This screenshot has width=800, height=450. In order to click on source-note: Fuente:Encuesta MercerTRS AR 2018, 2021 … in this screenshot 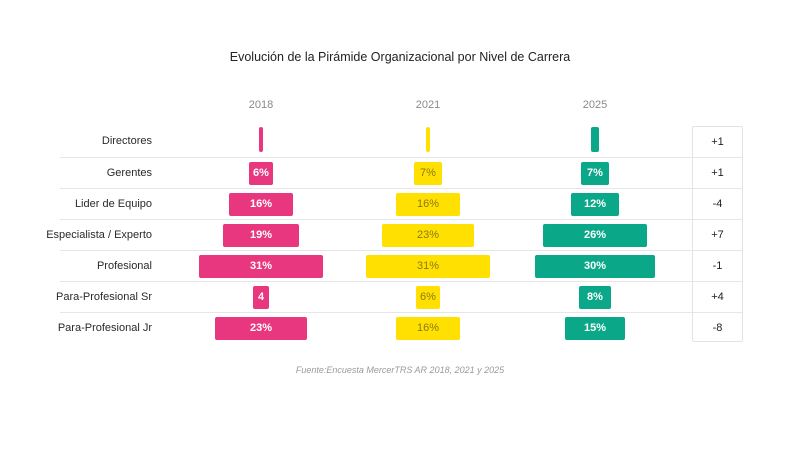, I will do `click(400, 370)`.